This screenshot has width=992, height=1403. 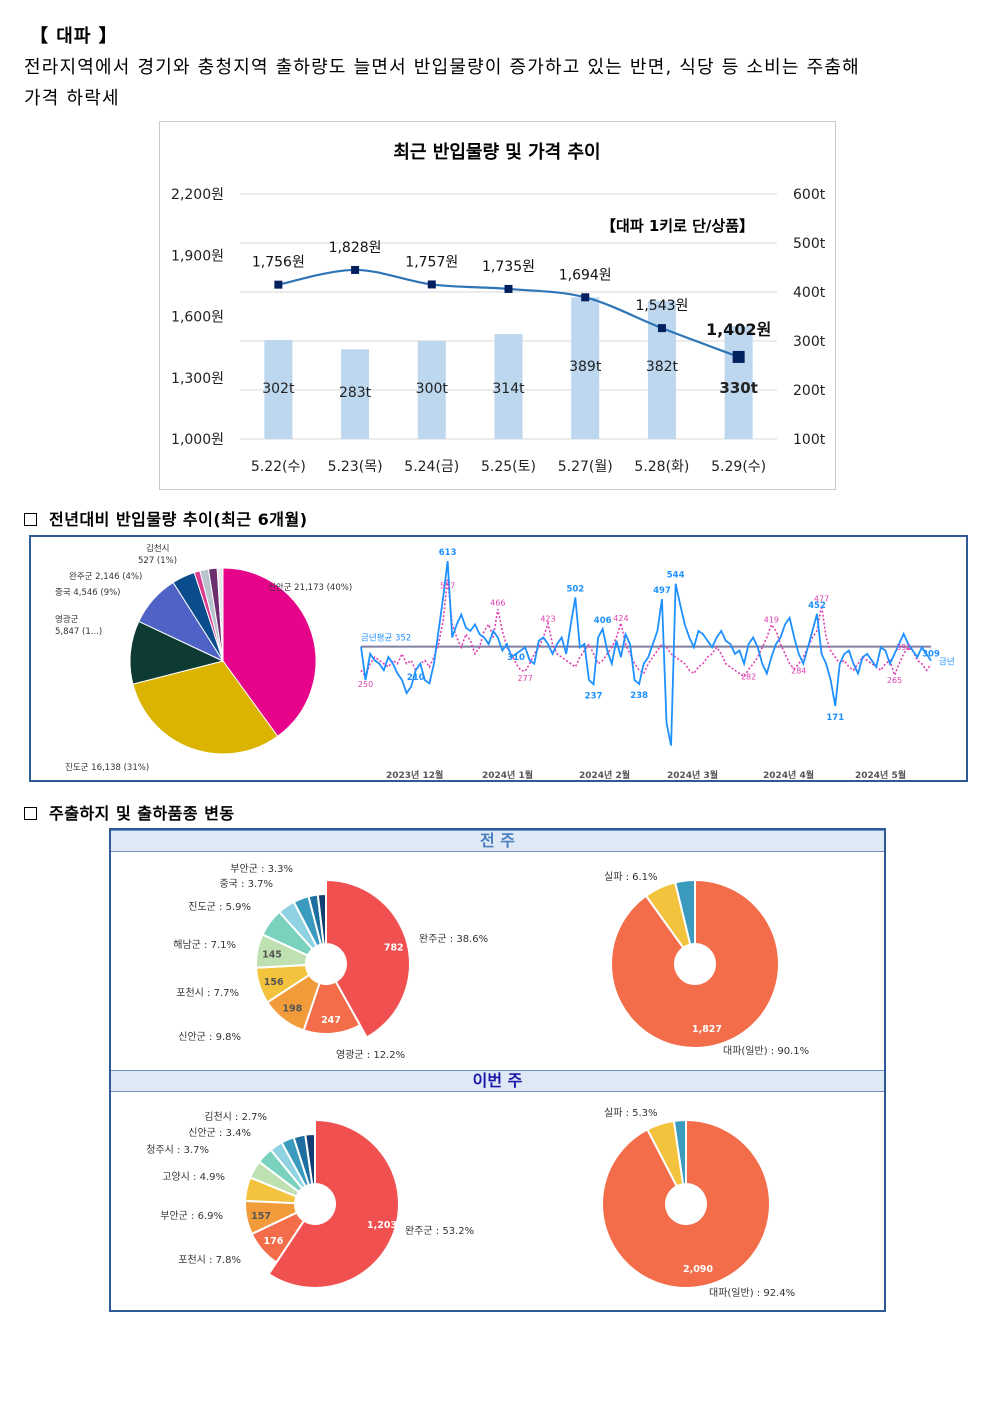 What do you see at coordinates (278, 263) in the screenshot?
I see `price-label: 1,756원` at bounding box center [278, 263].